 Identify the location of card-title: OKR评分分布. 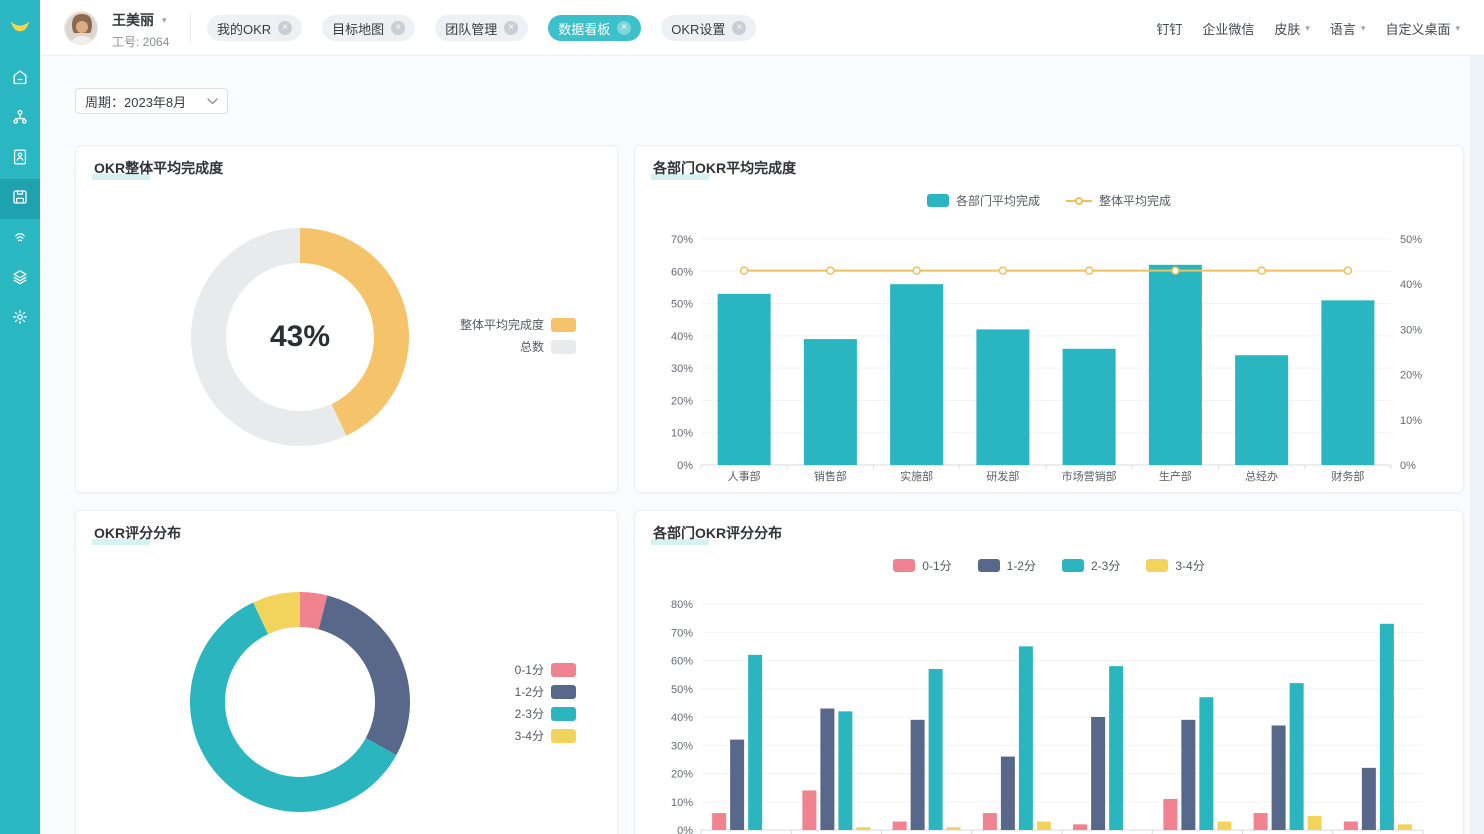
(136, 535).